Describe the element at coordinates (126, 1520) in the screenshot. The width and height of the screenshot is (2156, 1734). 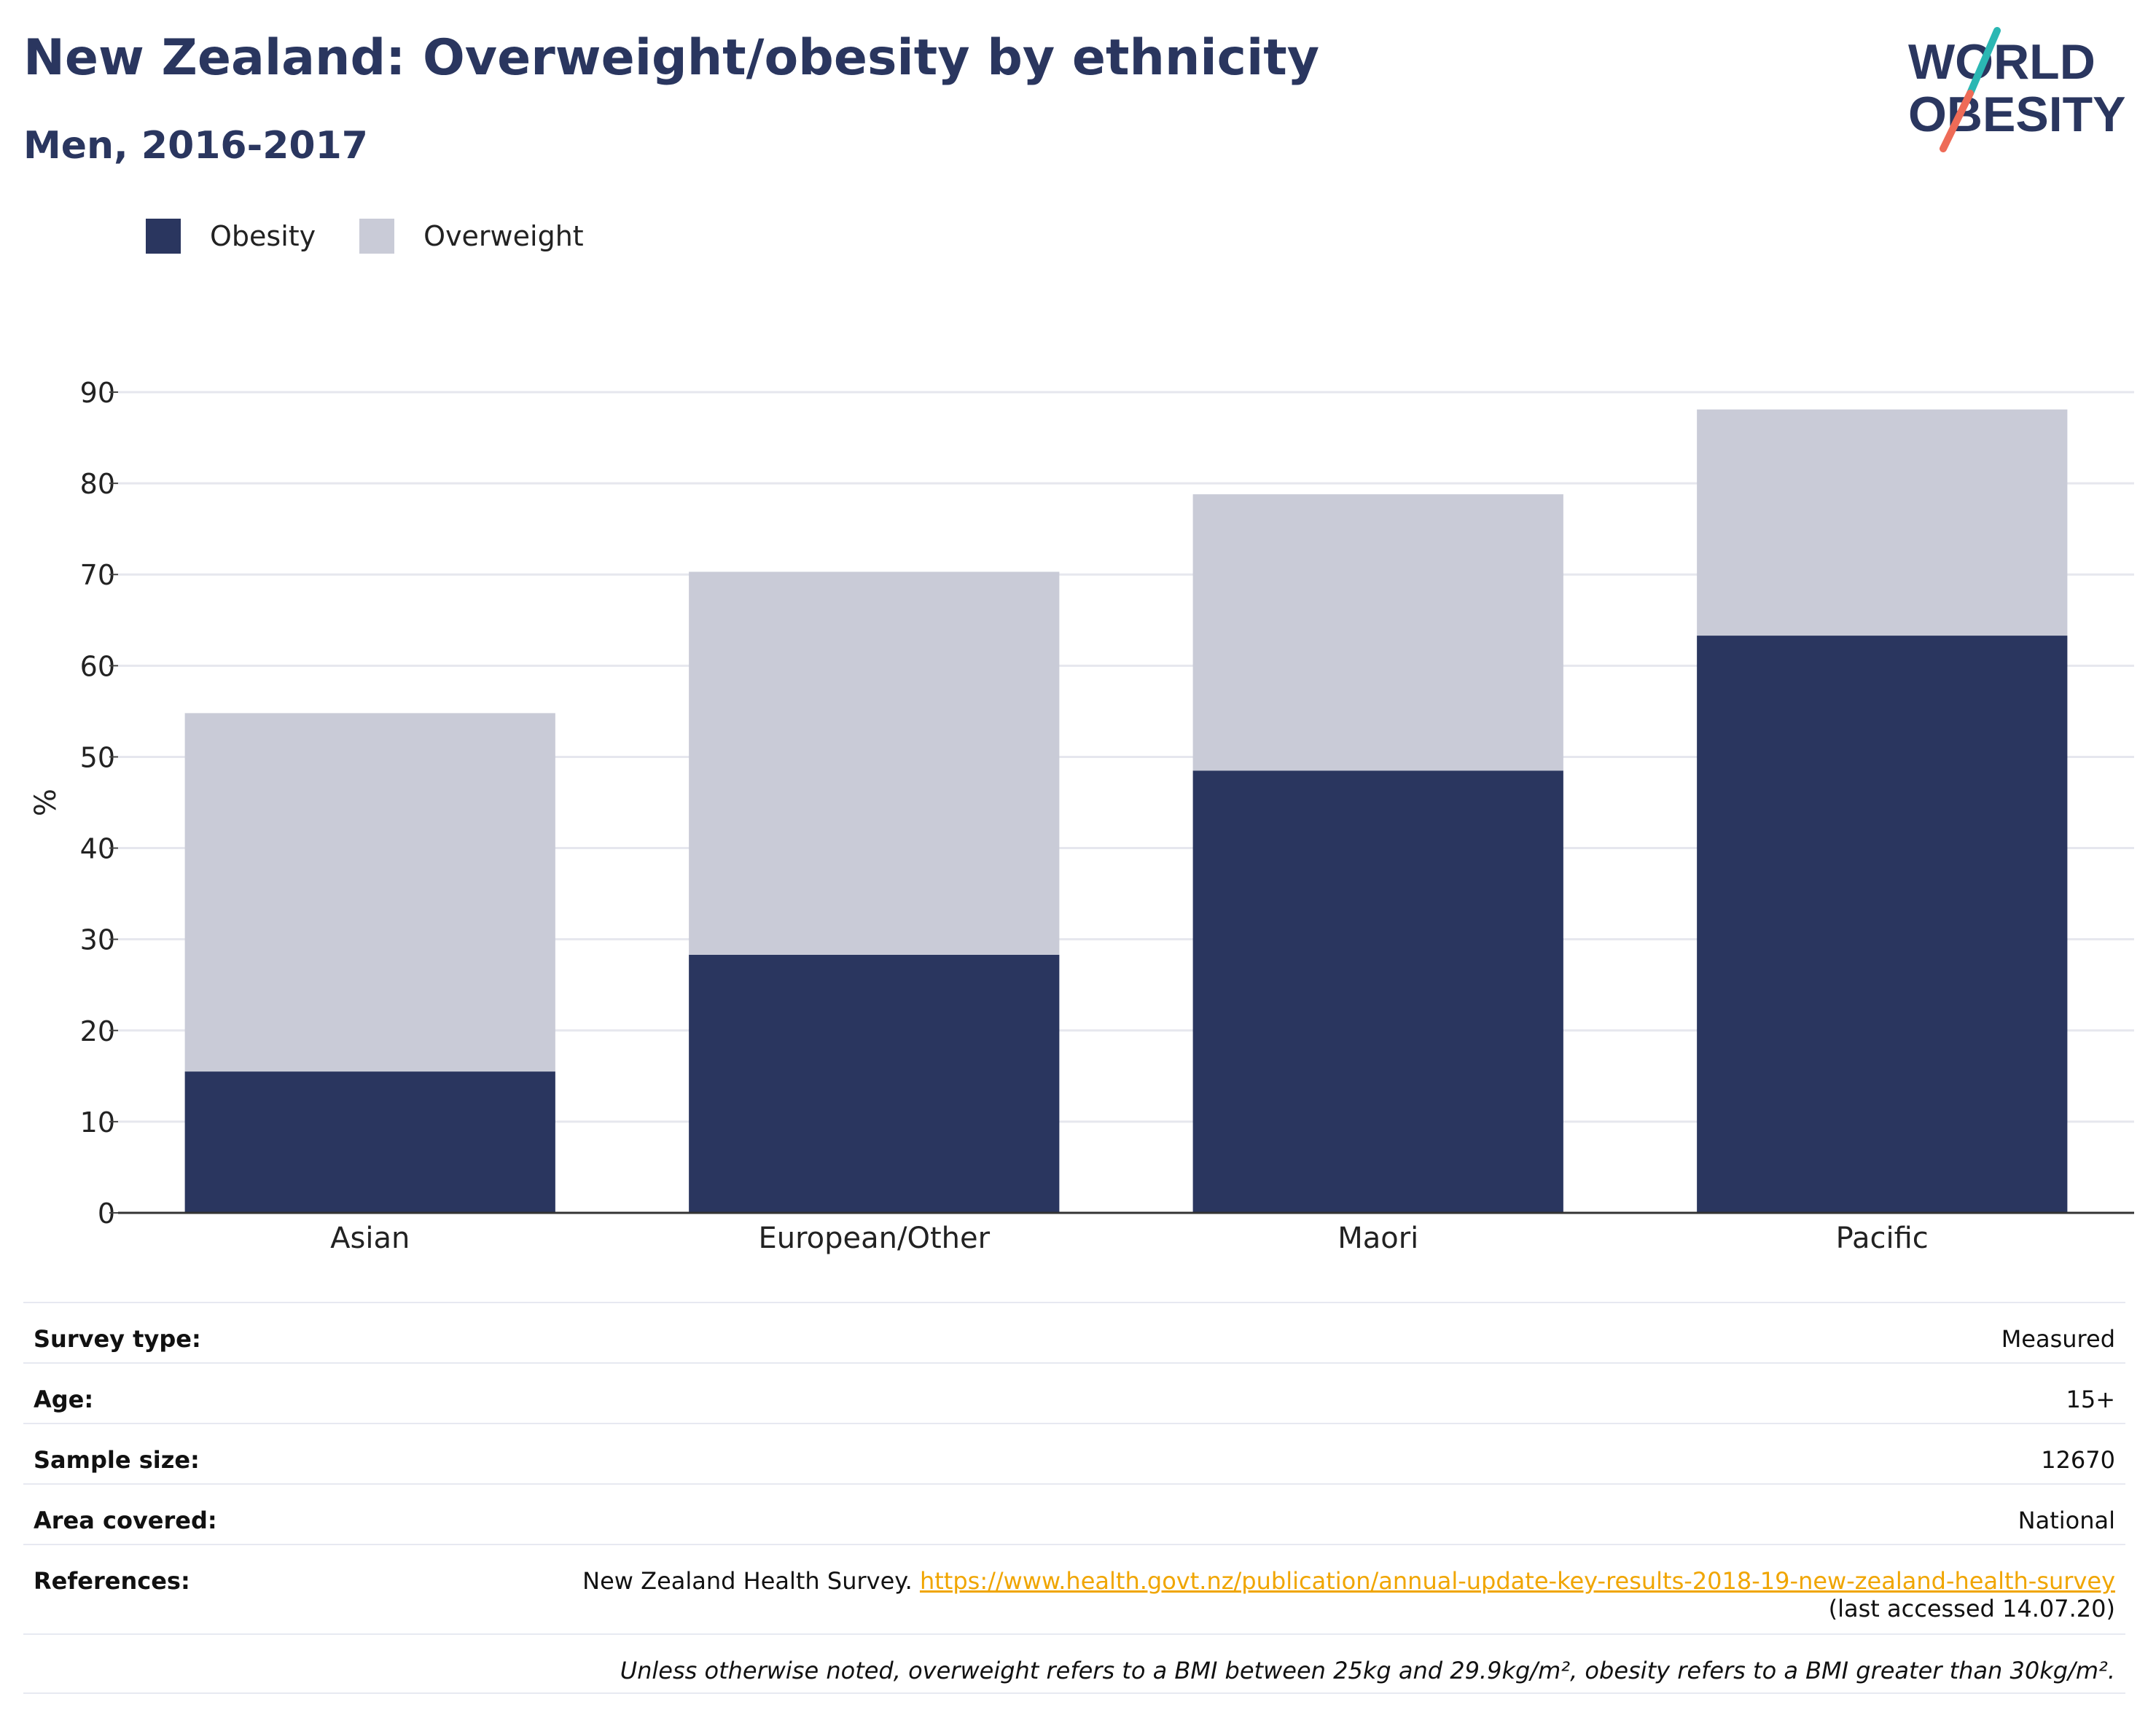
I see `meta-key: Area covered:` at that location.